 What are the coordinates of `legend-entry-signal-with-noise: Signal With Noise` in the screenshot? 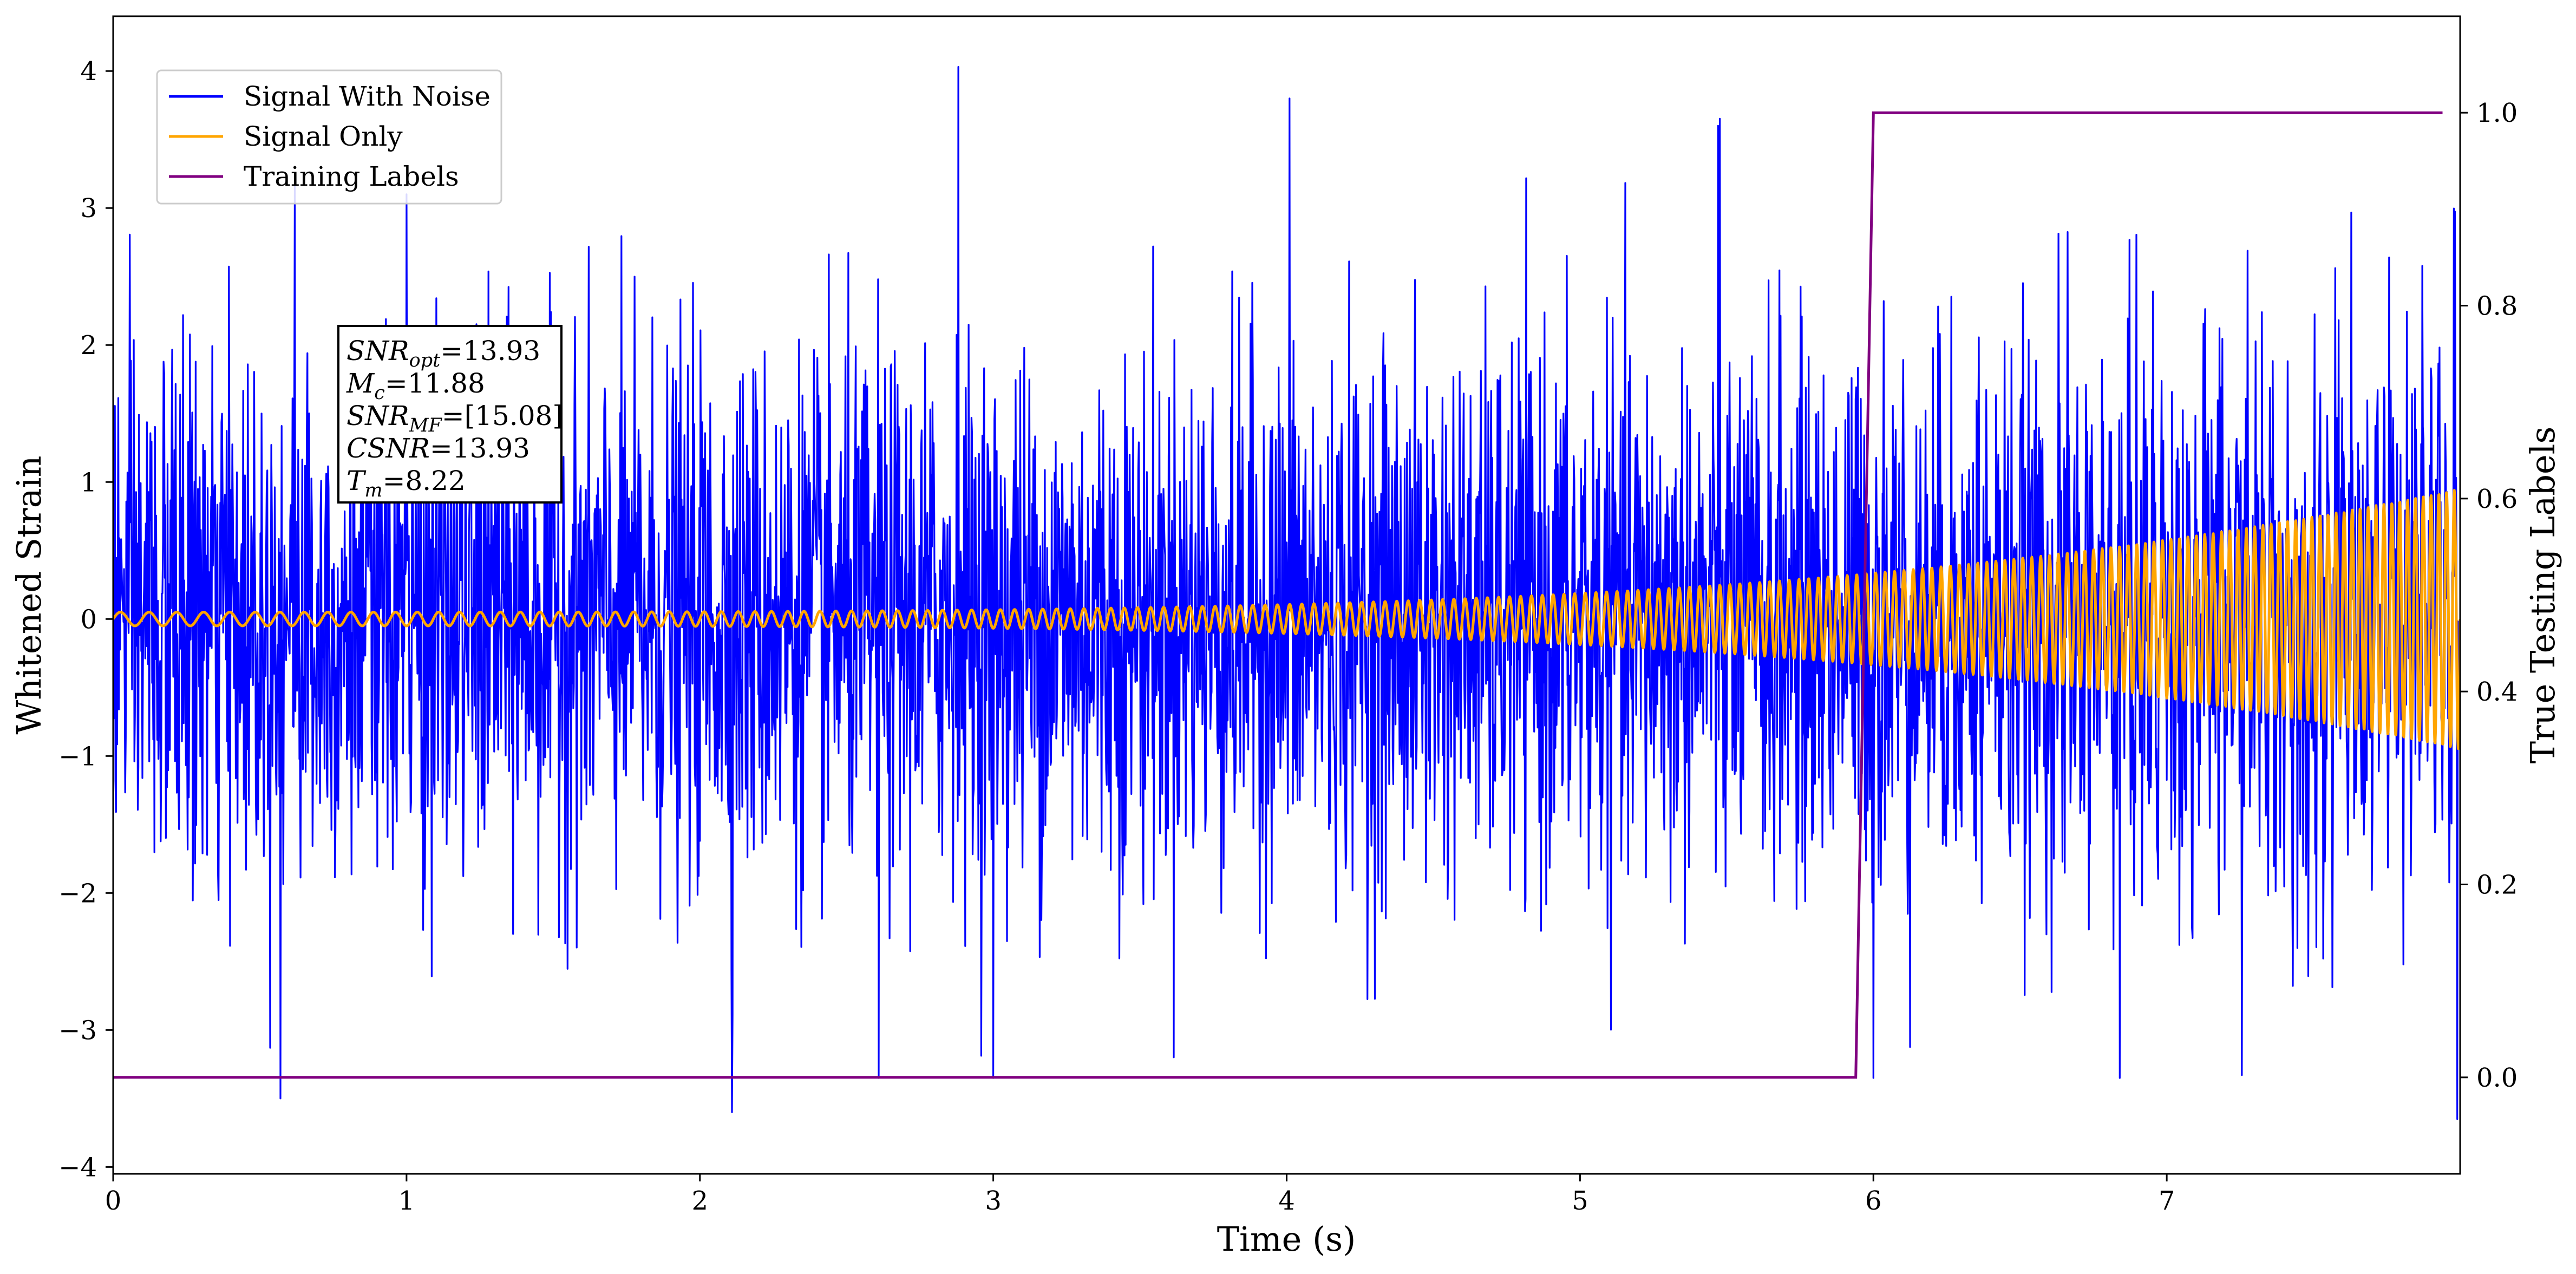 It's located at (368, 96).